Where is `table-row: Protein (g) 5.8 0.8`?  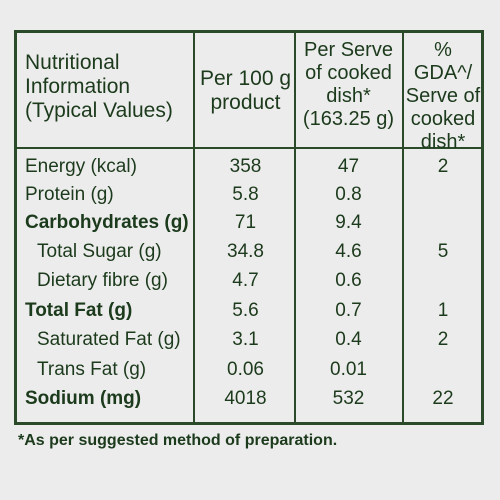 table-row: Protein (g) 5.8 0.8 is located at coordinates (249, 195).